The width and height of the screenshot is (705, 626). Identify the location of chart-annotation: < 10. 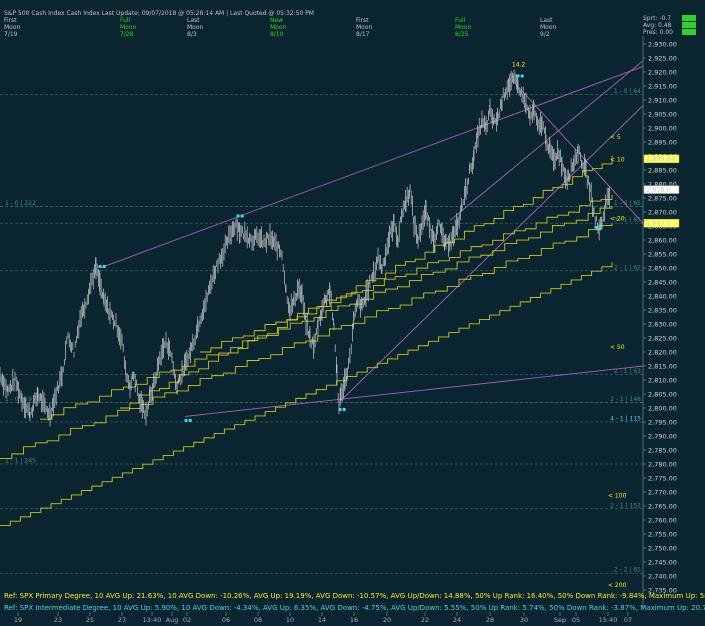
(617, 160).